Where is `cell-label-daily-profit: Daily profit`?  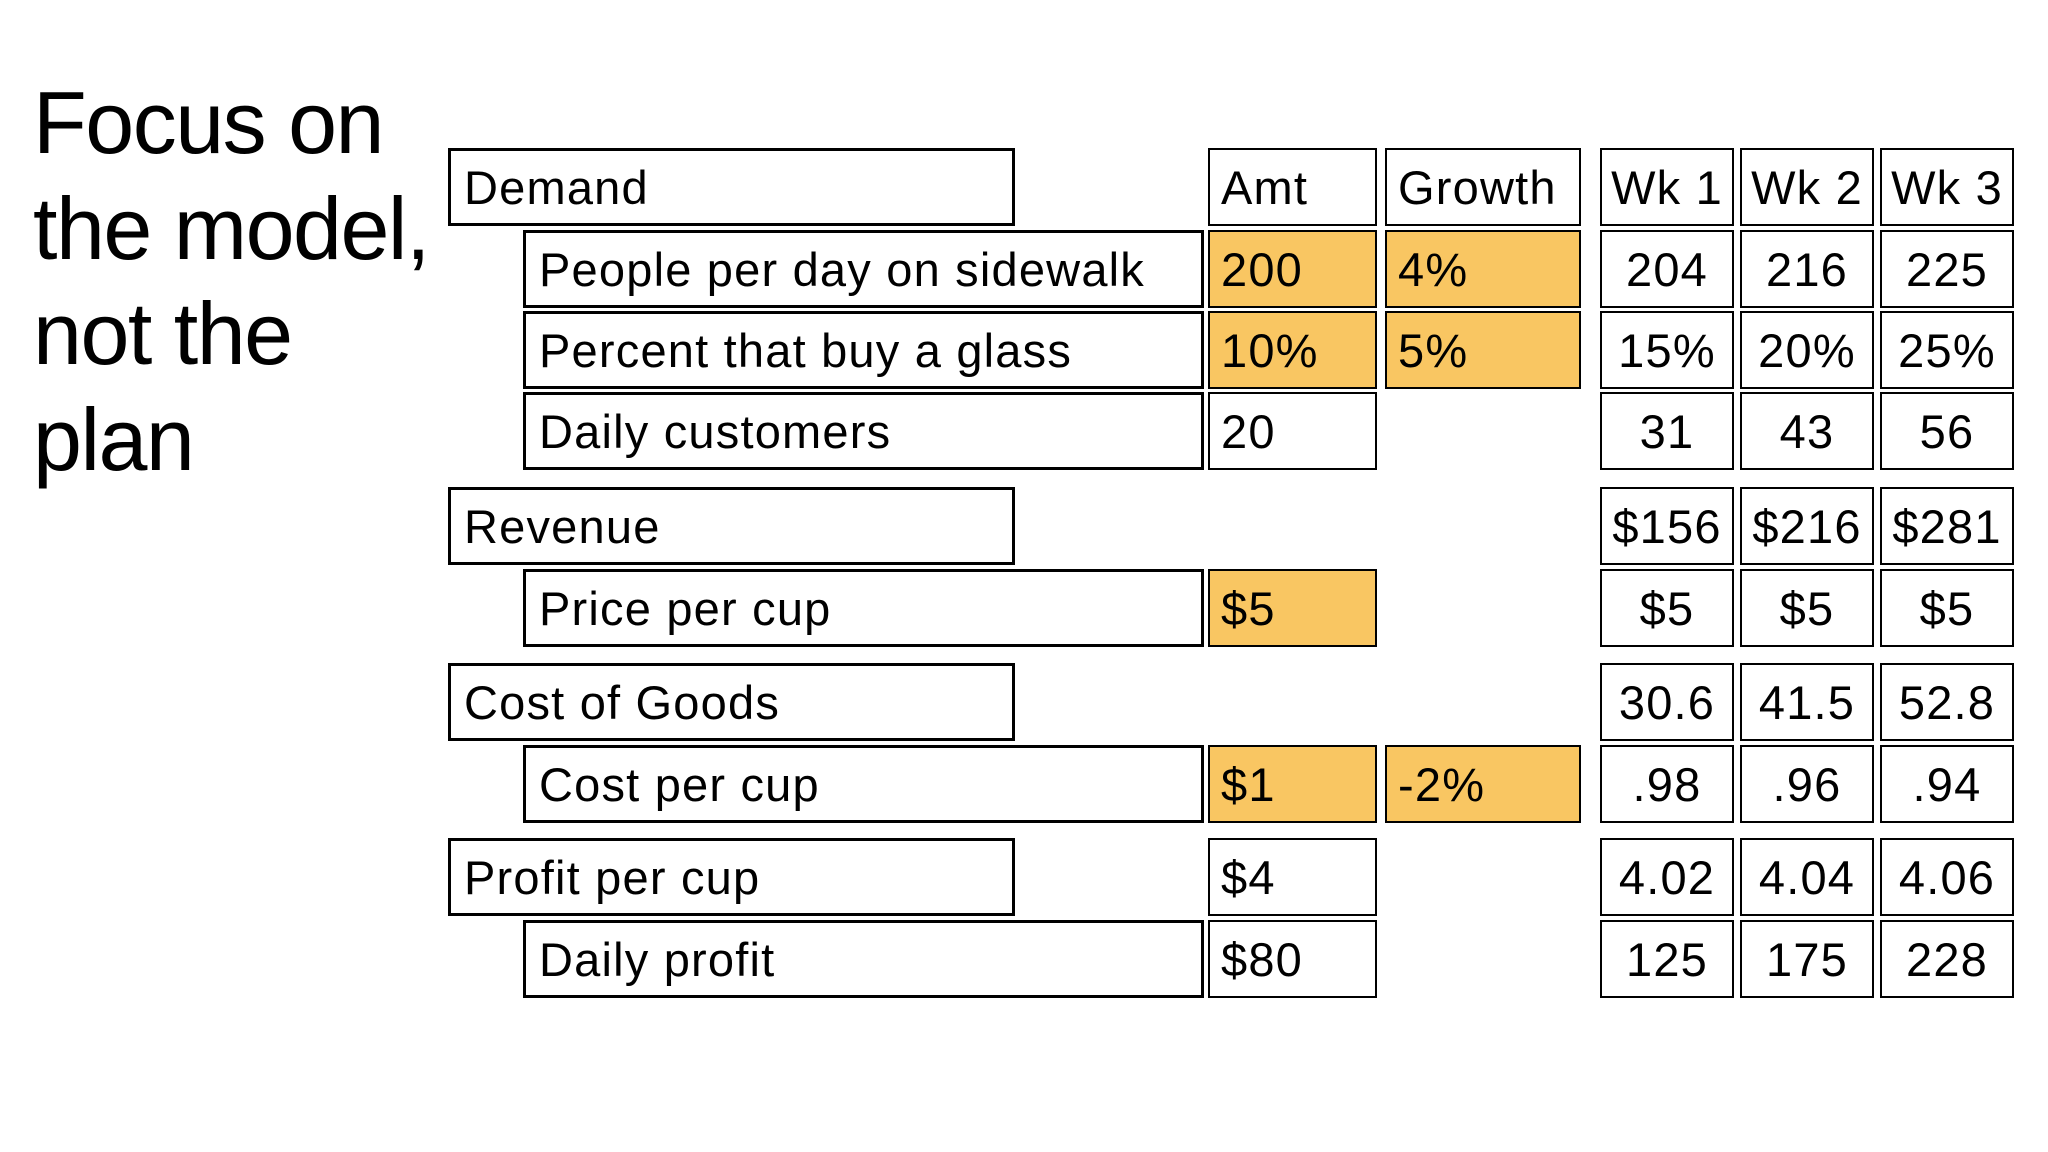 cell-label-daily-profit: Daily profit is located at coordinates (863, 959).